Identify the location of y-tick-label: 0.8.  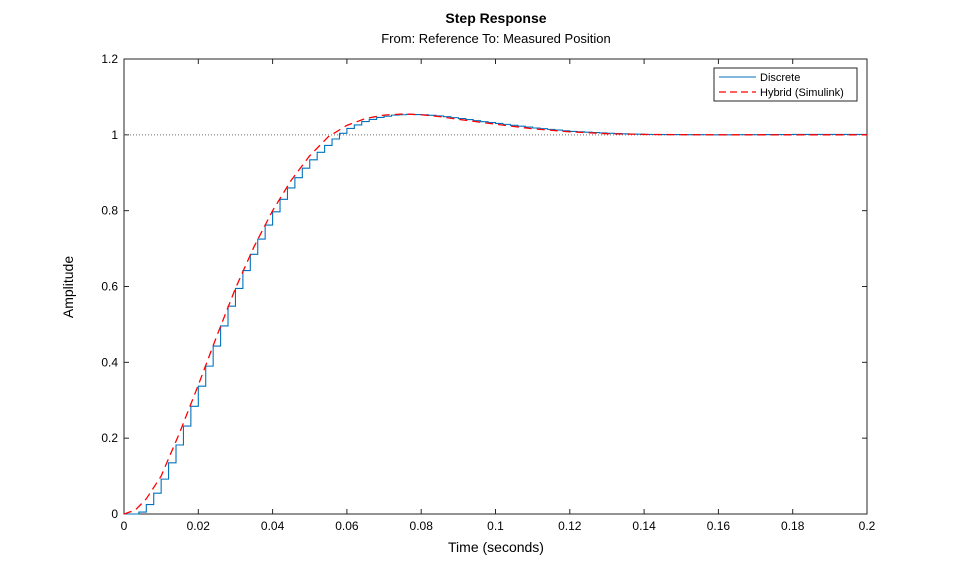
(109, 211).